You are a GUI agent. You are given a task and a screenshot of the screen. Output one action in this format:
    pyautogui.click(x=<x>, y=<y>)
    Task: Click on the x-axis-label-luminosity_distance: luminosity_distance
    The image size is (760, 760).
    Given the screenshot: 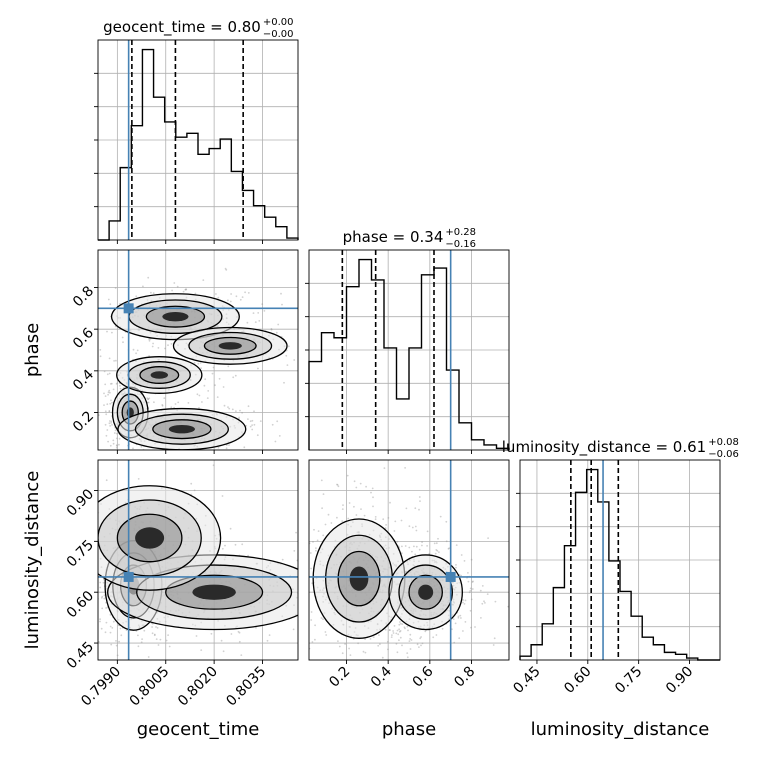 What is the action you would take?
    pyautogui.click(x=620, y=729)
    